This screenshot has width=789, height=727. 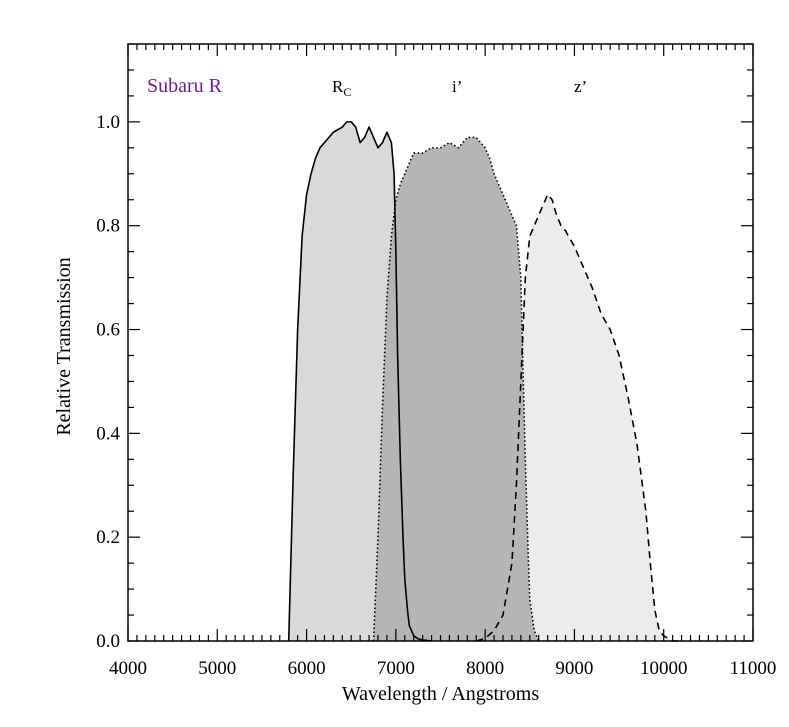 I want to click on band-labels: RC i’ z’, so click(x=459, y=88).